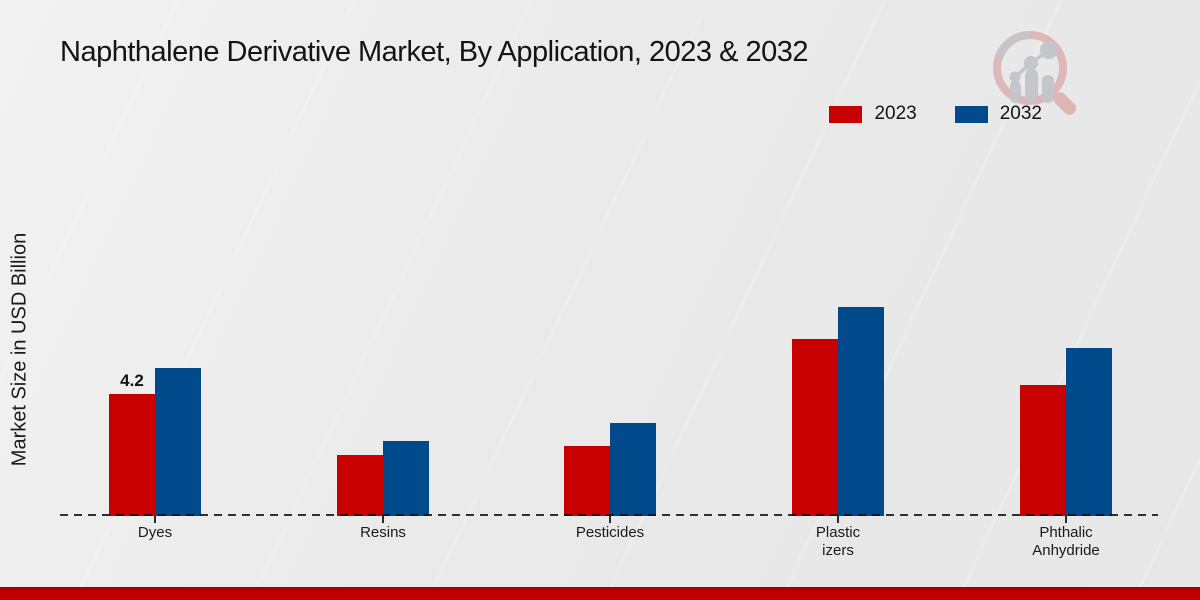 This screenshot has height=600, width=1200. Describe the element at coordinates (1020, 113) in the screenshot. I see `legend-label-2032: 2032` at that location.